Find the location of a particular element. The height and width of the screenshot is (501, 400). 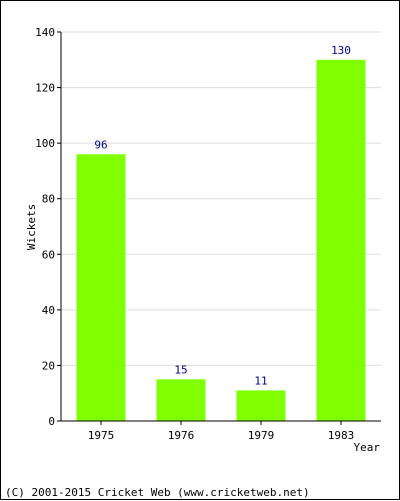

y-tick-label: 120 is located at coordinates (45, 88).